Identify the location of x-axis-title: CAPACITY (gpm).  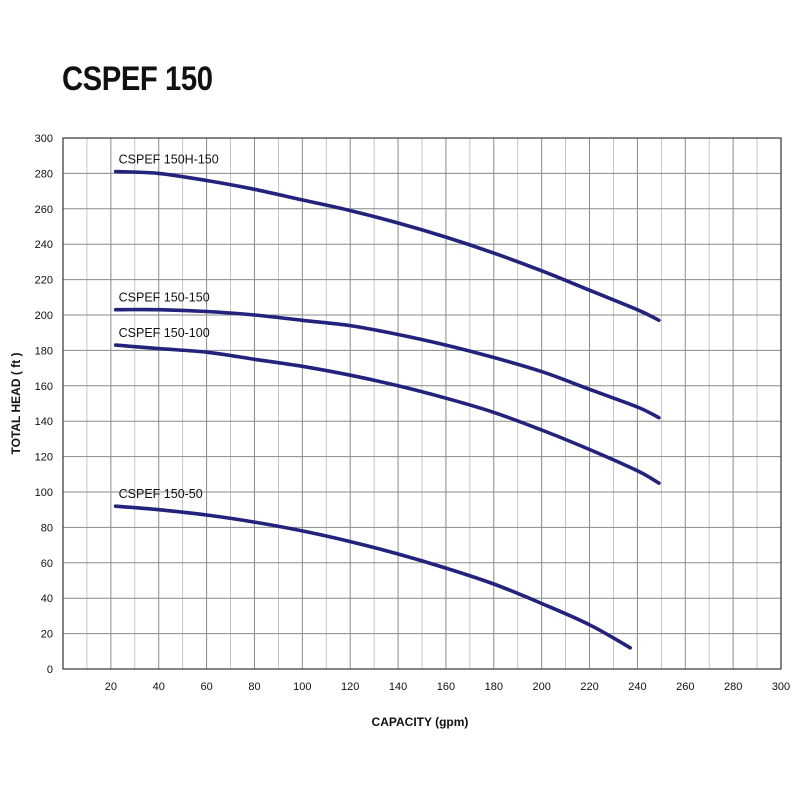
(420, 722).